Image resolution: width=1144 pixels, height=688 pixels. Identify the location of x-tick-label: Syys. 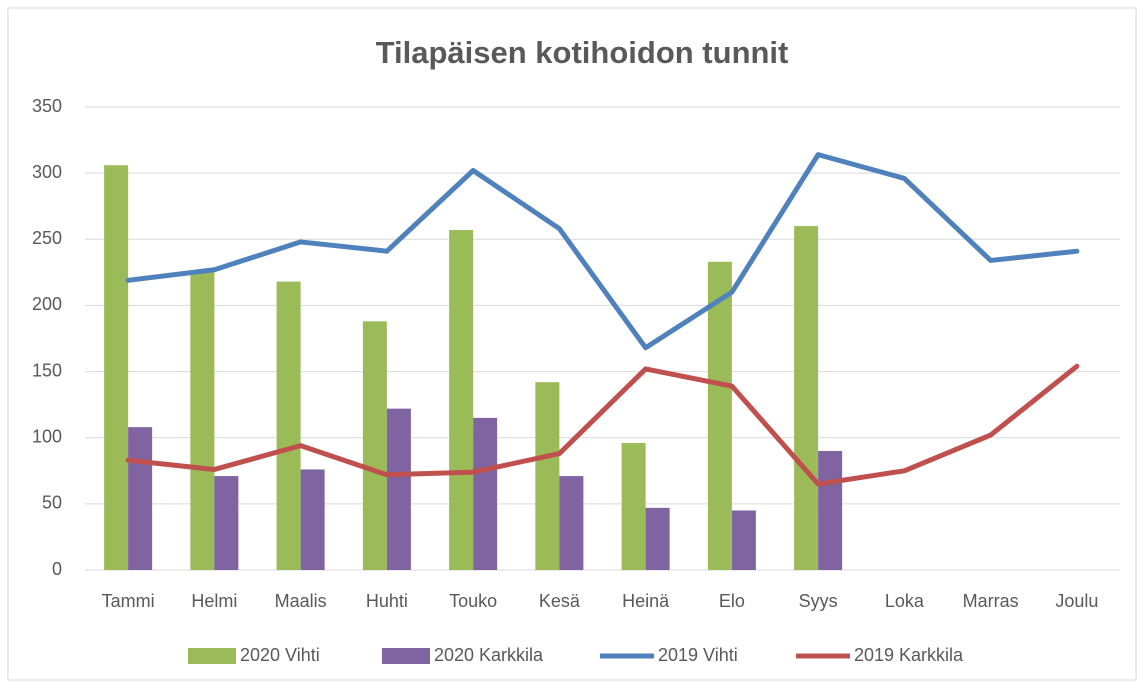
(818, 601).